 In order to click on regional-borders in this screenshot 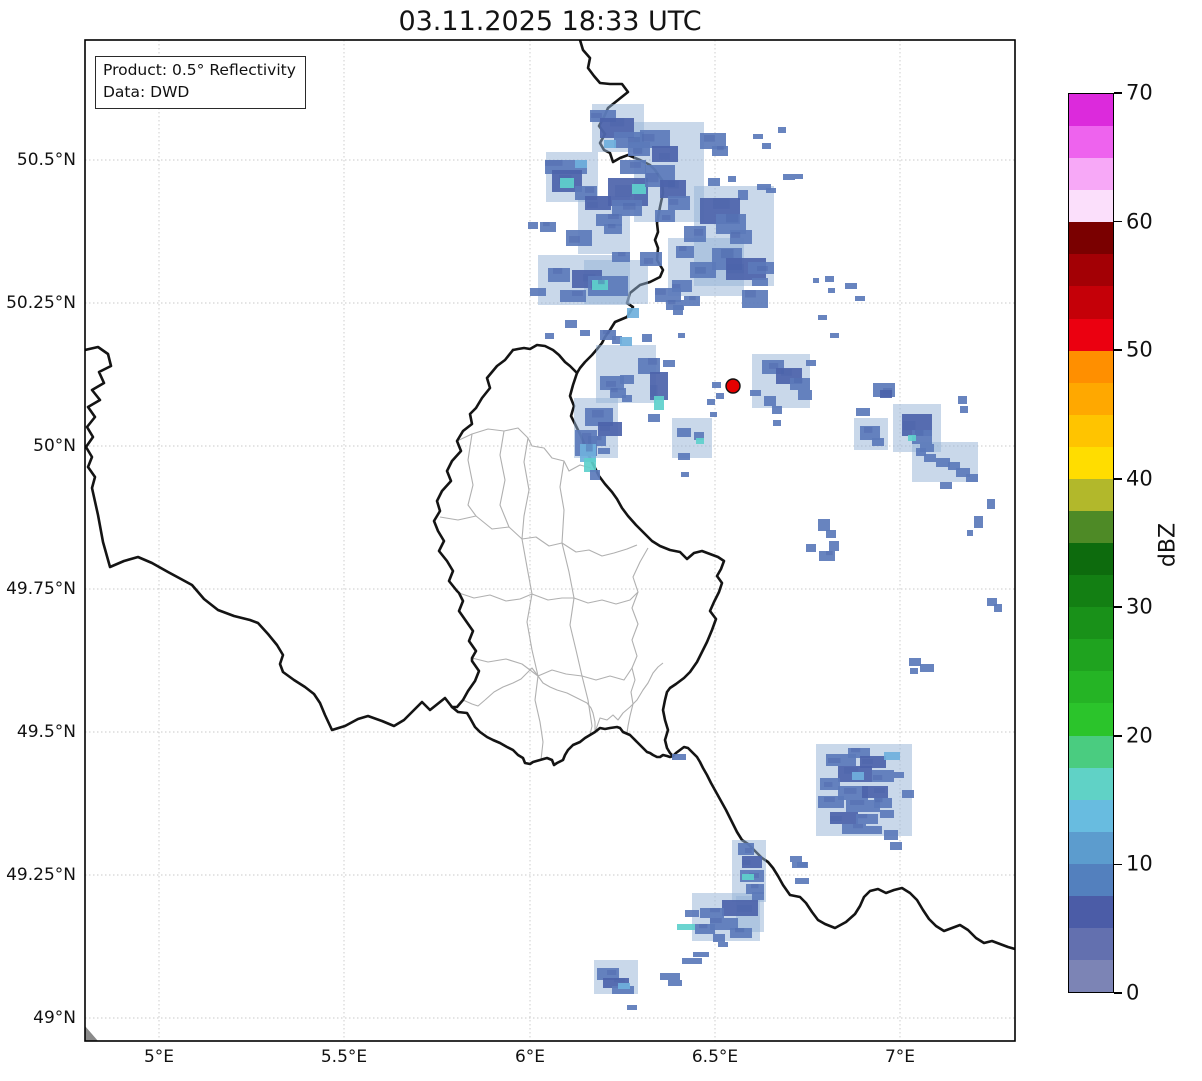, I will do `click(551, 594)`.